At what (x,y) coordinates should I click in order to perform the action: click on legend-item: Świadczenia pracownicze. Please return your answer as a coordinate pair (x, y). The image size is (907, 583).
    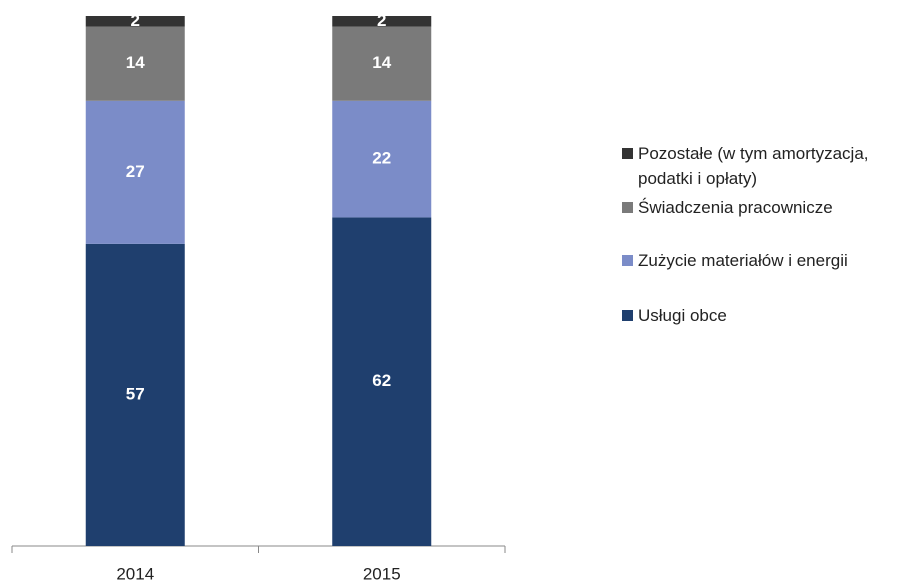
    Looking at the image, I should click on (762, 207).